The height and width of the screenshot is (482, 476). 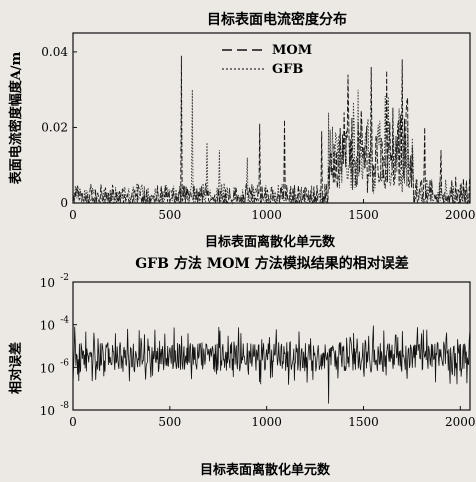 What do you see at coordinates (266, 422) in the screenshot?
I see `chart2-xtick-label: 1000` at bounding box center [266, 422].